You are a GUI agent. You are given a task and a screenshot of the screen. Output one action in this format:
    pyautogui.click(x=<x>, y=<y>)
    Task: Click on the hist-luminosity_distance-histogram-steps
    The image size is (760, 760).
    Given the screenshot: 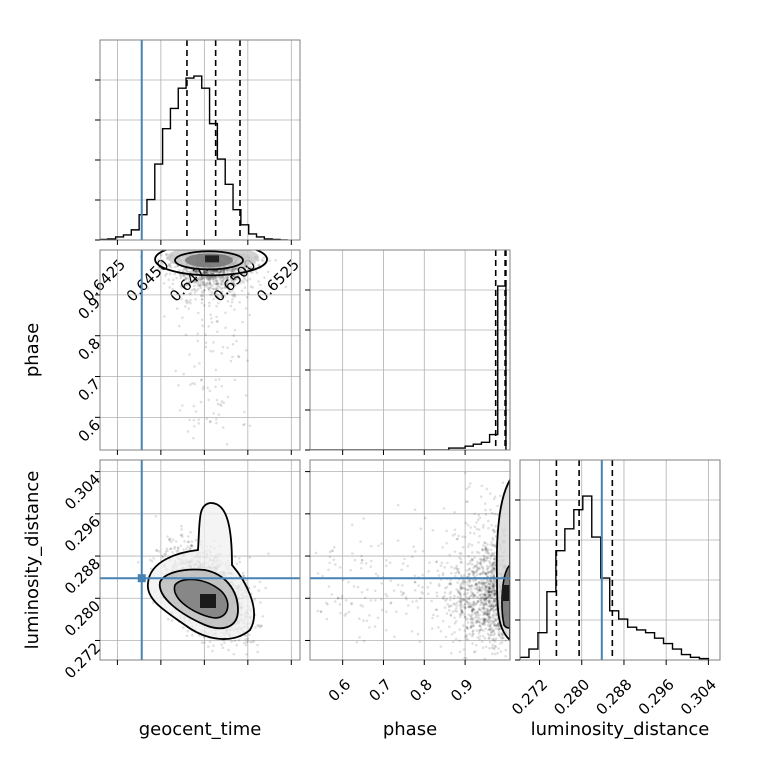 What is the action you would take?
    pyautogui.click(x=615, y=577)
    